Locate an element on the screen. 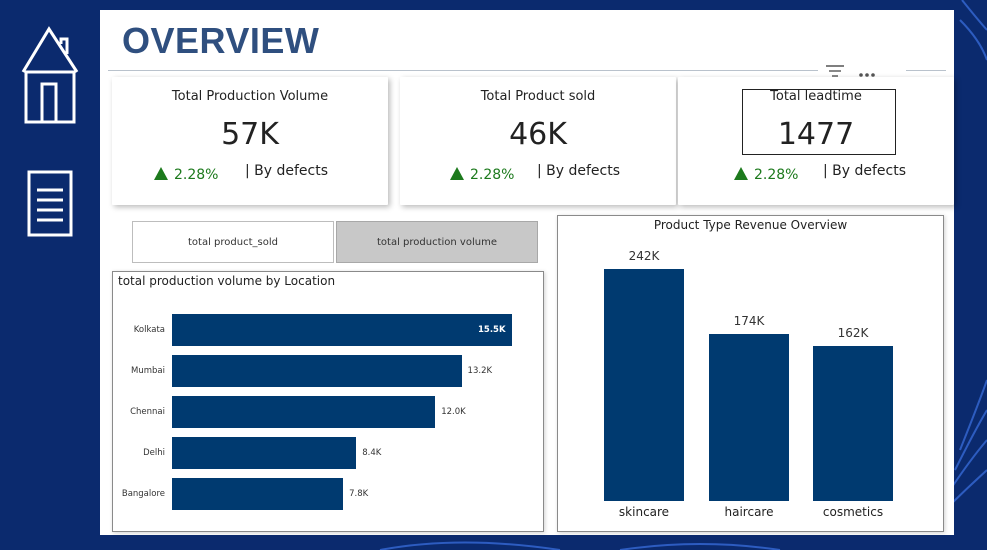 This screenshot has width=987, height=550. document-icon is located at coordinates (51, 204).